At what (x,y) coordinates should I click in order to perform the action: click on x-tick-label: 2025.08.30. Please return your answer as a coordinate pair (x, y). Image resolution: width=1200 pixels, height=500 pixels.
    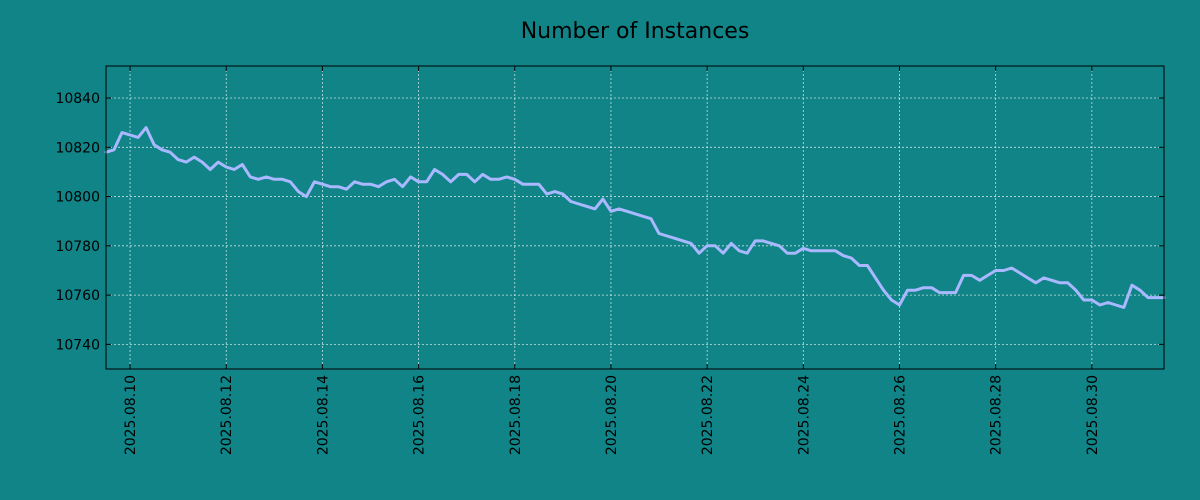
    Looking at the image, I should click on (1093, 415).